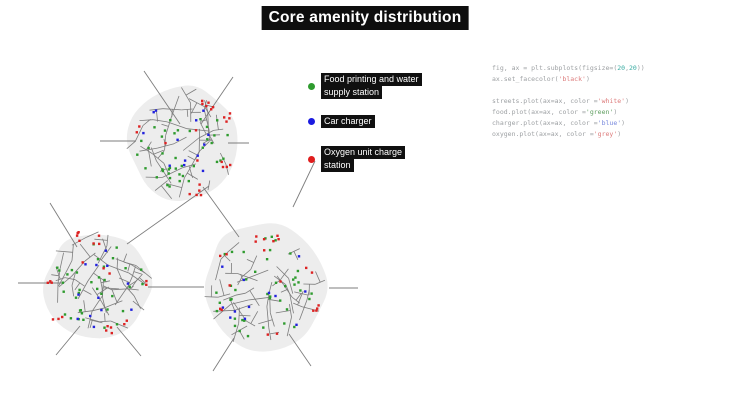 The image size is (730, 411). What do you see at coordinates (559, 123) in the screenshot?
I see `code-line: charger.plot(ax=ax, color ='blue')` at bounding box center [559, 123].